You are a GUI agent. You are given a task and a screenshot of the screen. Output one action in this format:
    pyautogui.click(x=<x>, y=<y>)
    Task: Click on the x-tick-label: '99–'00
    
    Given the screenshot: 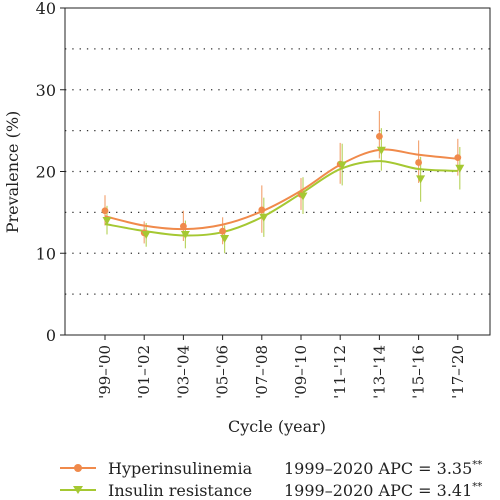 What is the action you would take?
    pyautogui.click(x=105, y=372)
    